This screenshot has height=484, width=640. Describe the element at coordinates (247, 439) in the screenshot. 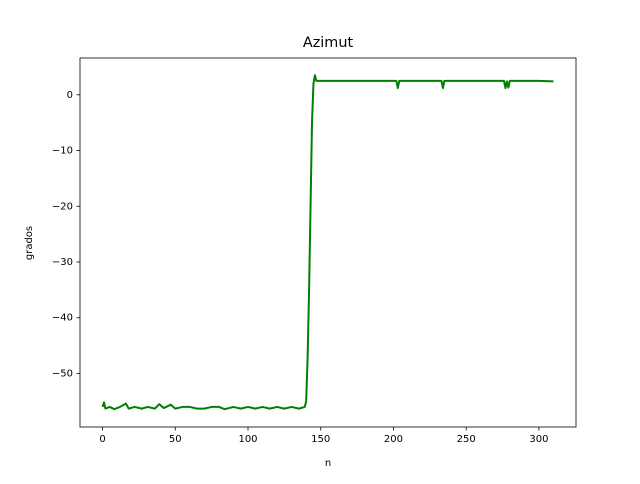

I see `x-tick-label: 100` at that location.